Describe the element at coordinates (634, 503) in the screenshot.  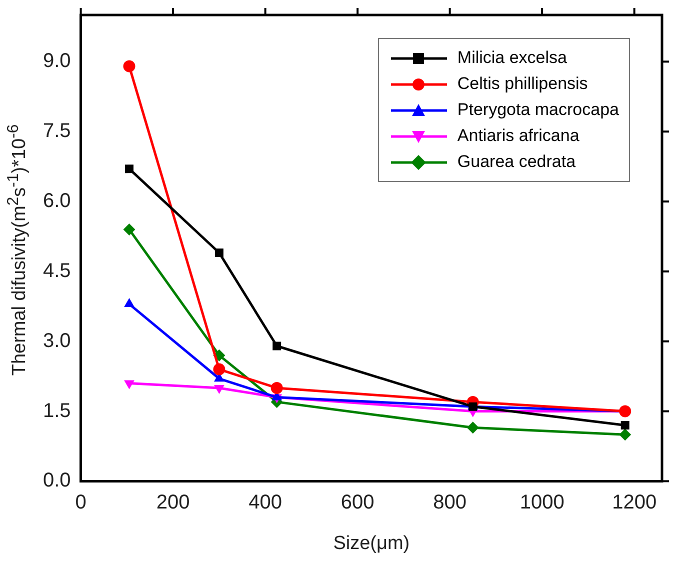
I see `x-tick-label: 1200` at that location.